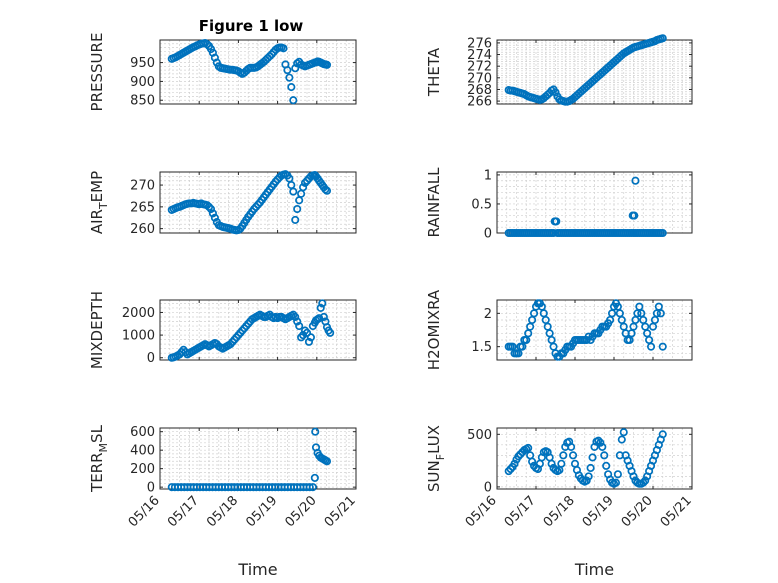  What do you see at coordinates (138, 336) in the screenshot?
I see `y-tick-label: 1000` at bounding box center [138, 336].